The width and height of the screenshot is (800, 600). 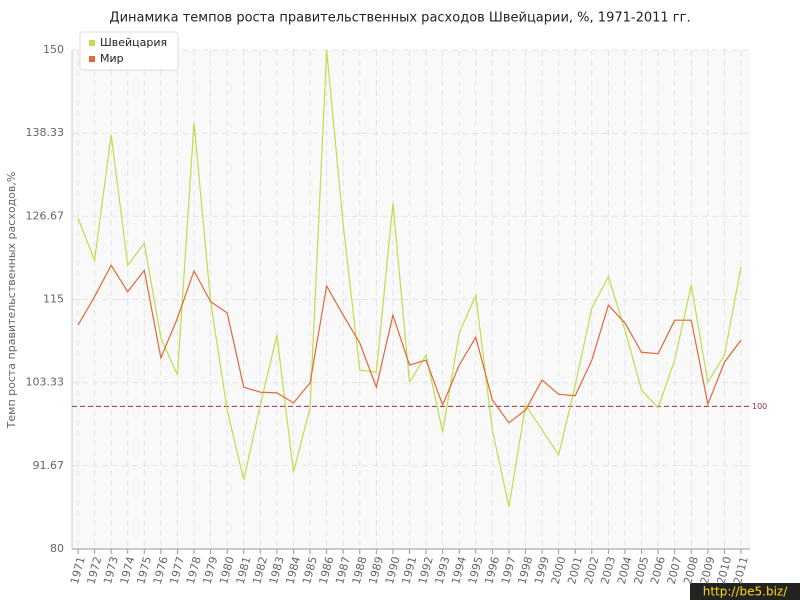 I want to click on legend-label: Швейцария, so click(x=133, y=42).